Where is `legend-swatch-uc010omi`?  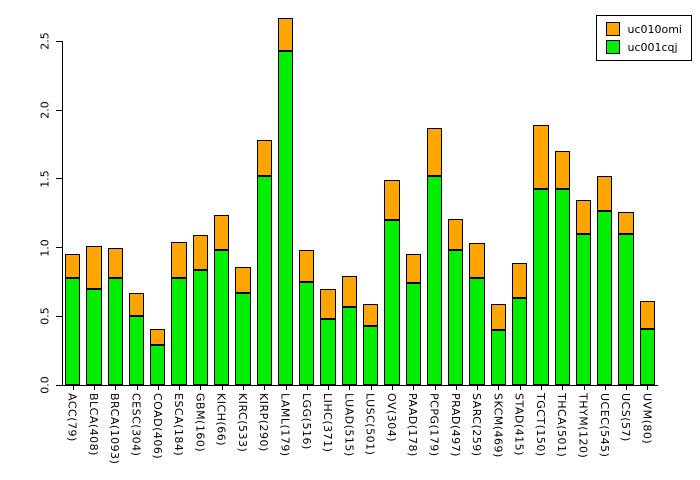
legend-swatch-uc010omi is located at coordinates (613, 29).